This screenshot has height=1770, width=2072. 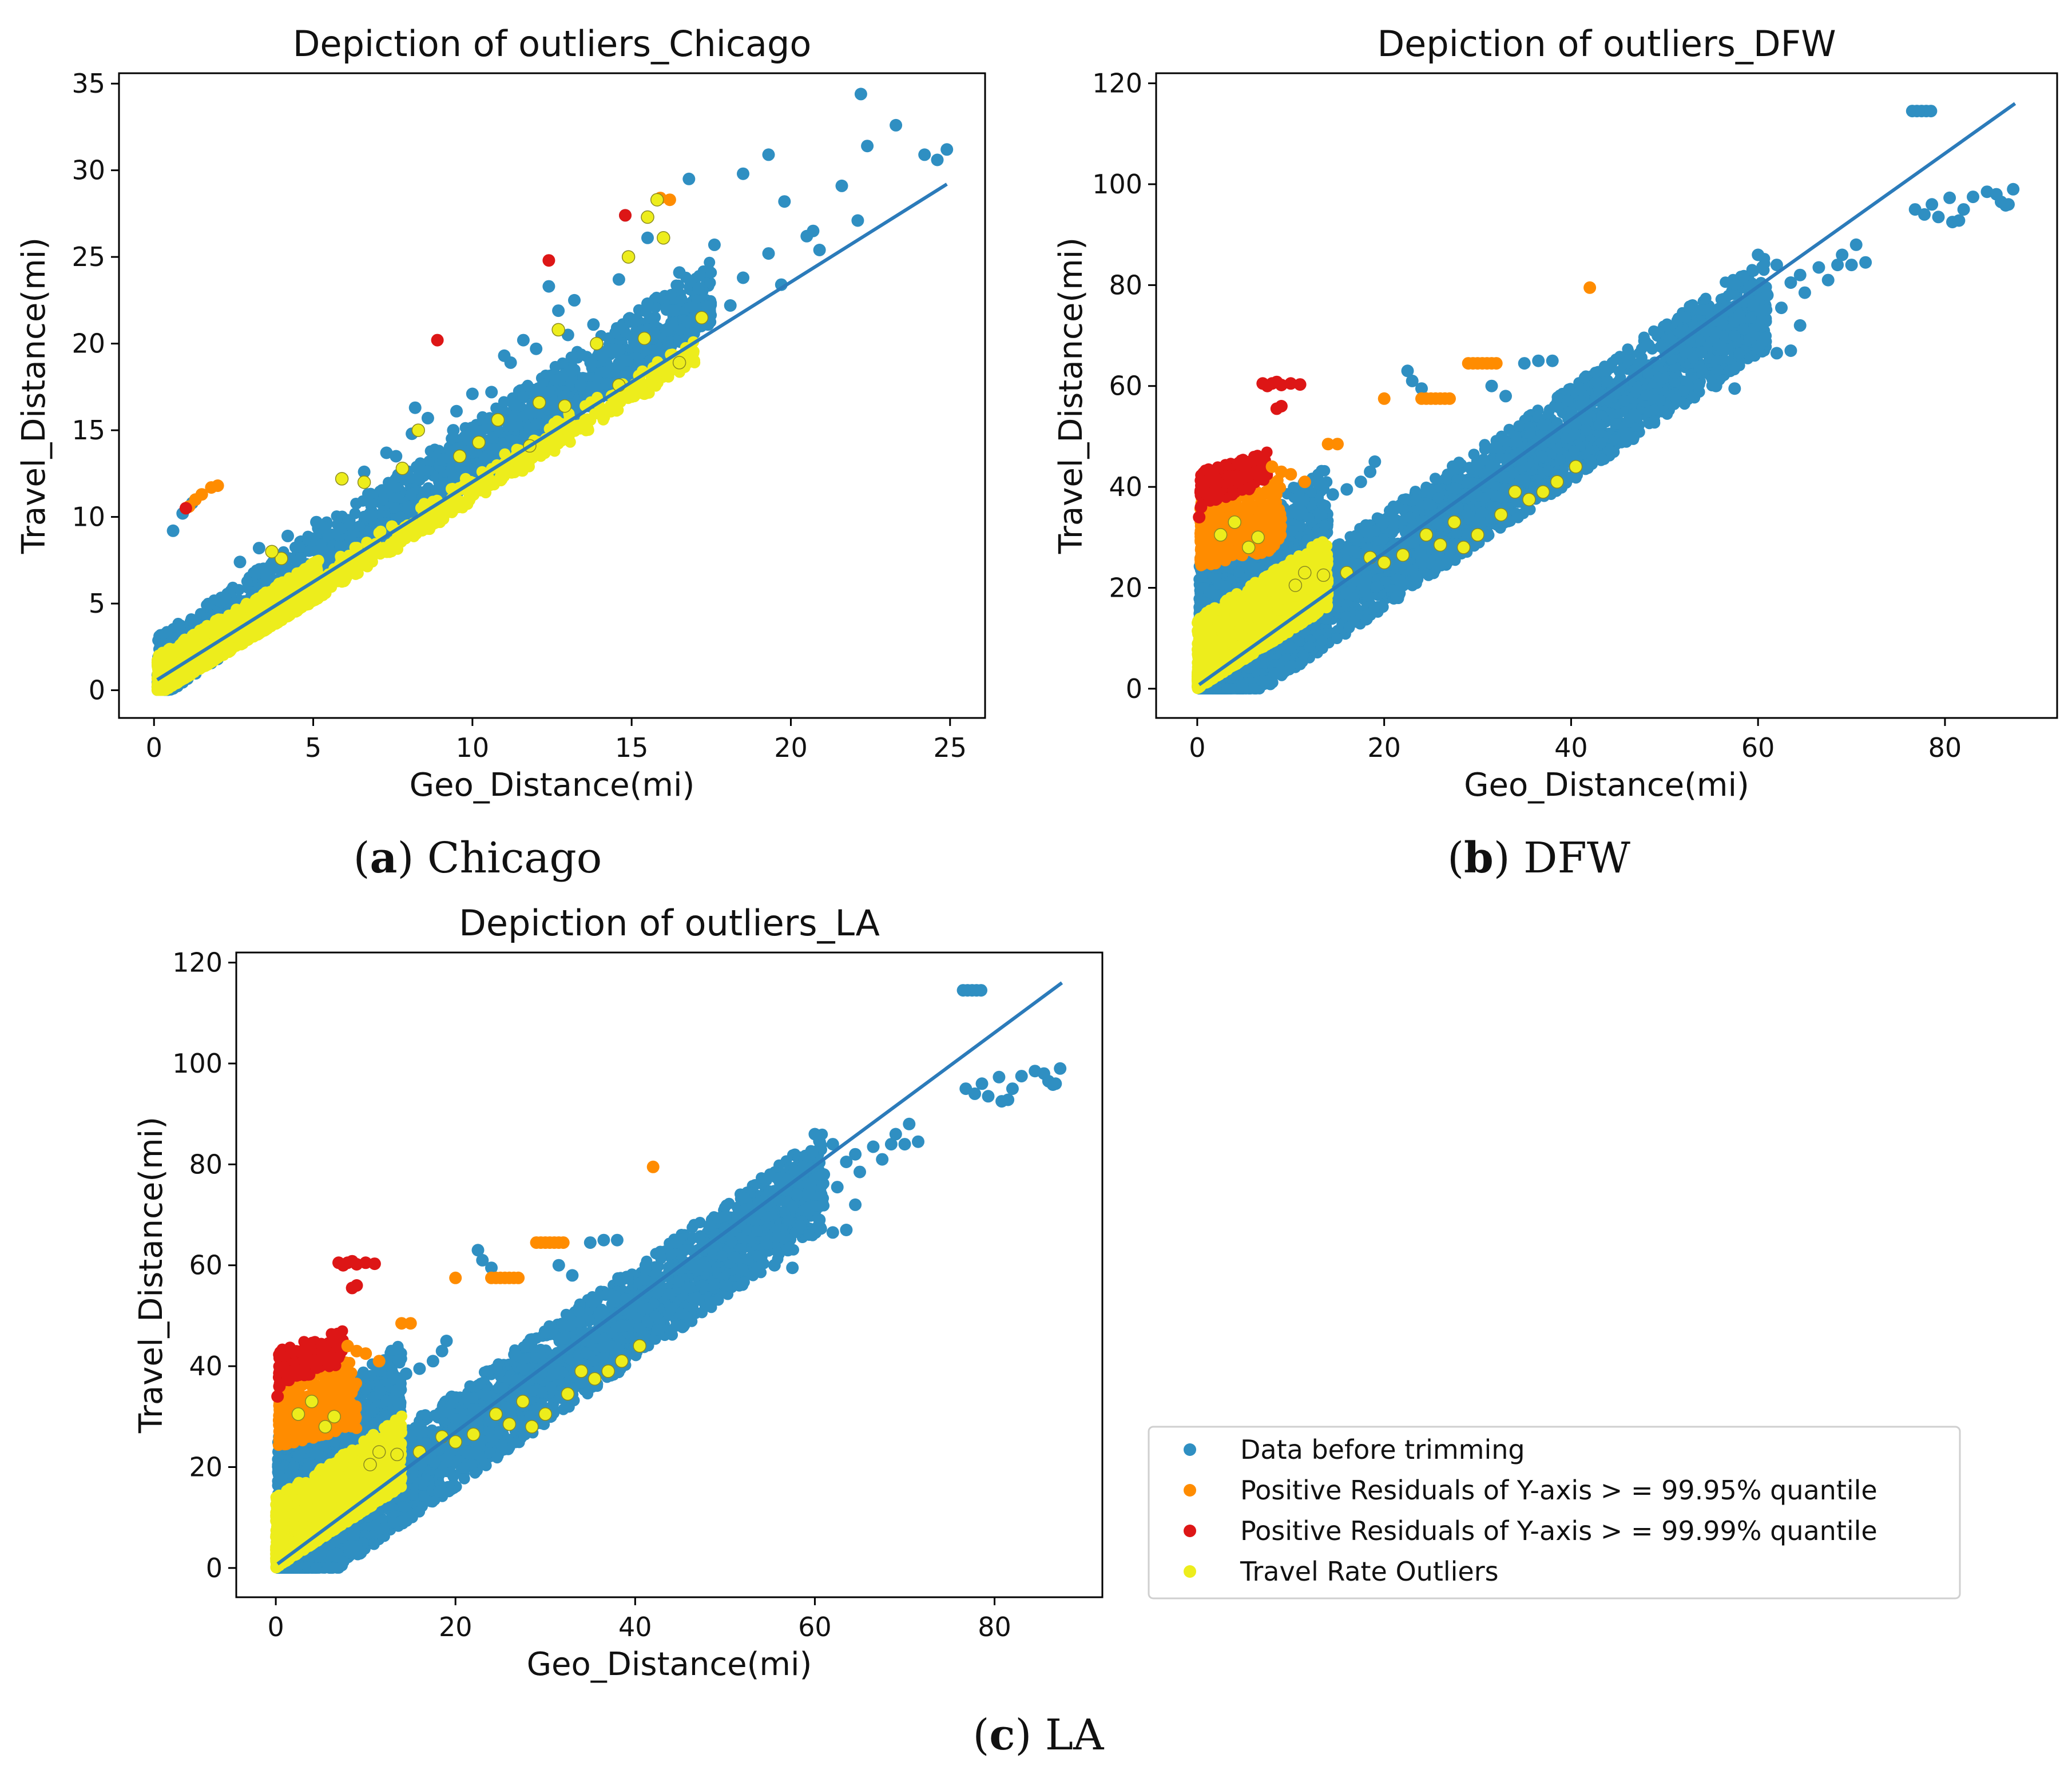 What do you see at coordinates (496, 475) in the screenshot?
I see `cloud-rate` at bounding box center [496, 475].